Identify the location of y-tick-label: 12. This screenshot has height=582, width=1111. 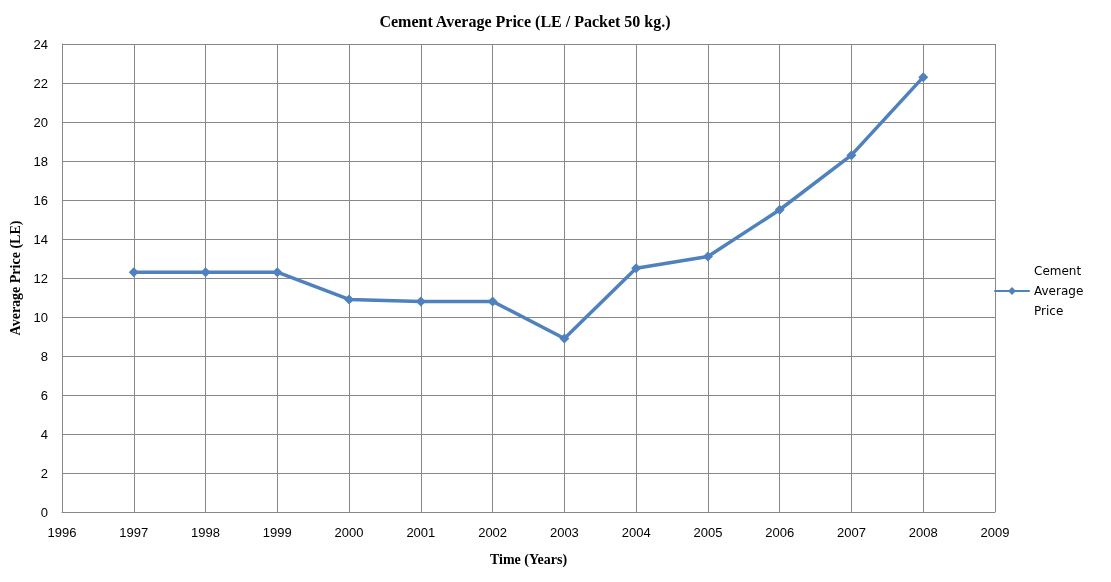
(40, 278).